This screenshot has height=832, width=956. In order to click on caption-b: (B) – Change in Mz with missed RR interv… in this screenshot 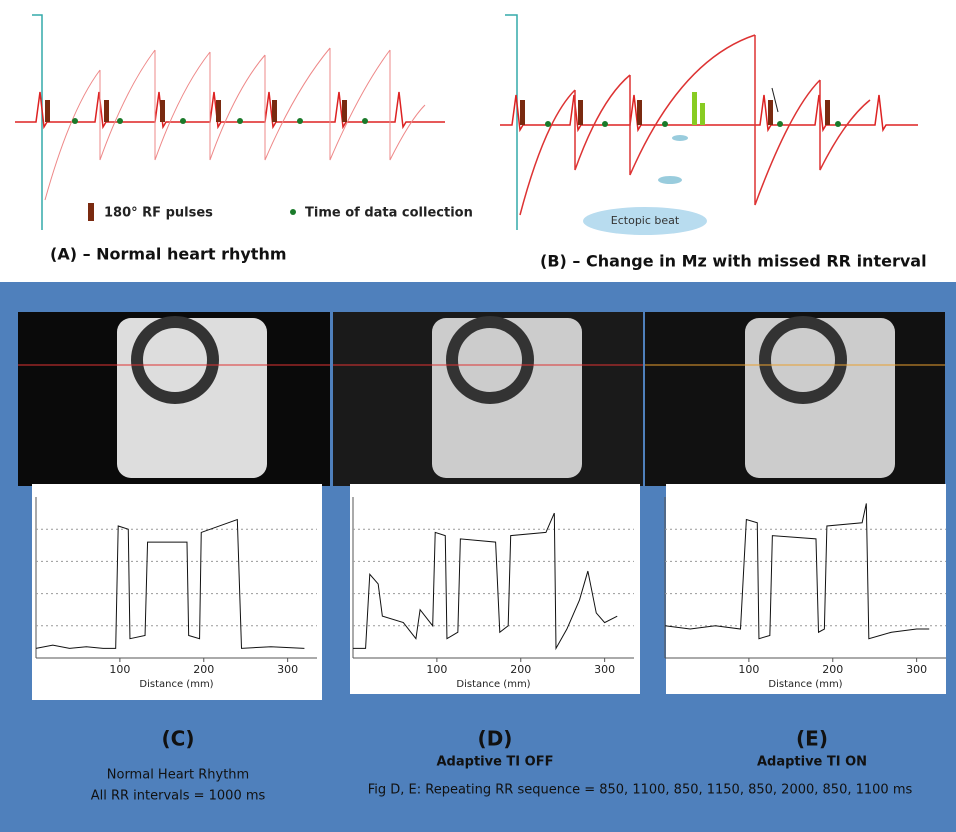, I will do `click(733, 261)`.